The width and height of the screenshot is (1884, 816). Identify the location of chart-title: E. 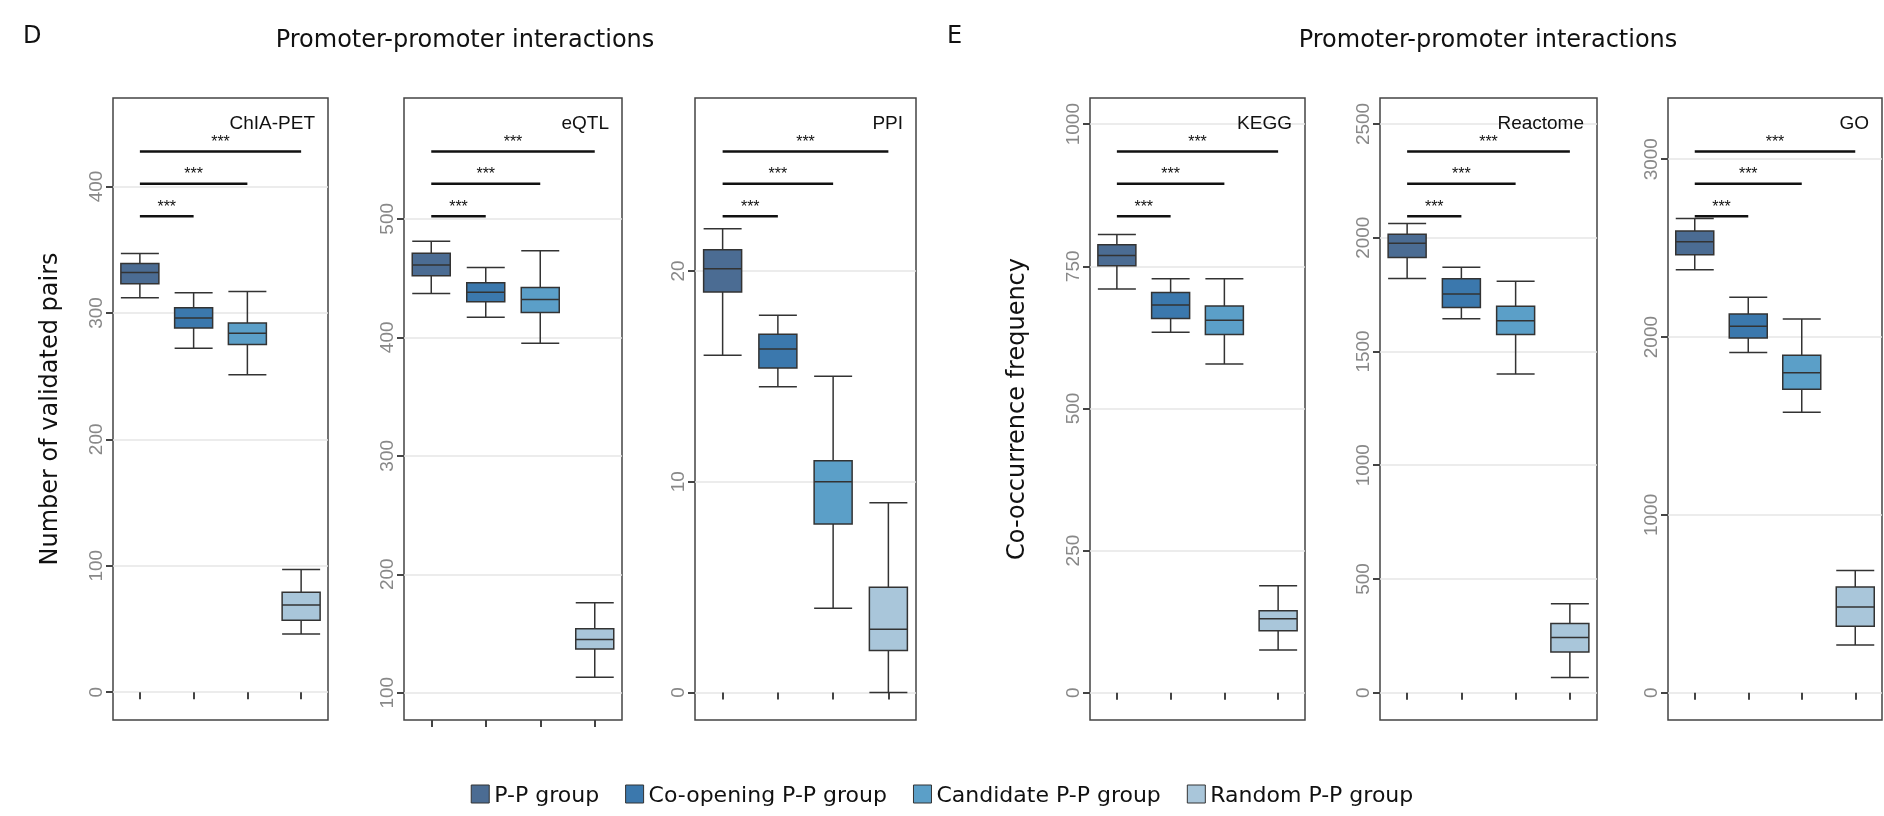
(955, 35).